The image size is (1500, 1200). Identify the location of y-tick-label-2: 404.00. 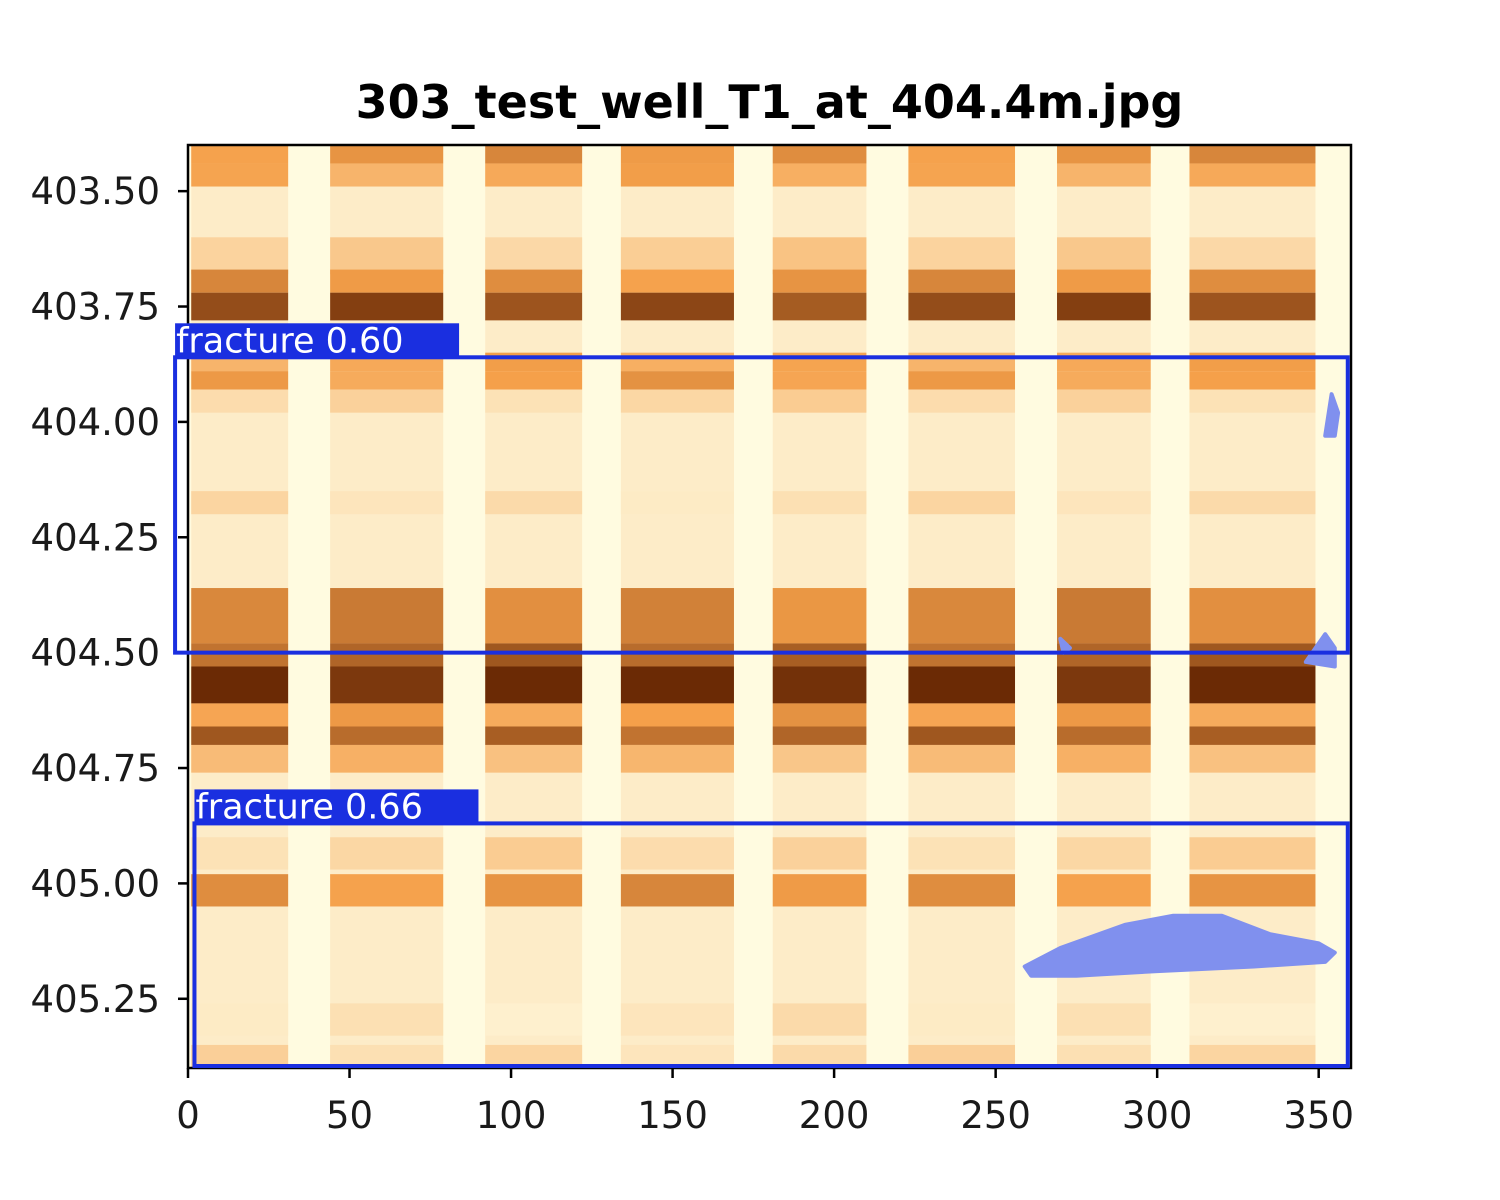
(95, 422).